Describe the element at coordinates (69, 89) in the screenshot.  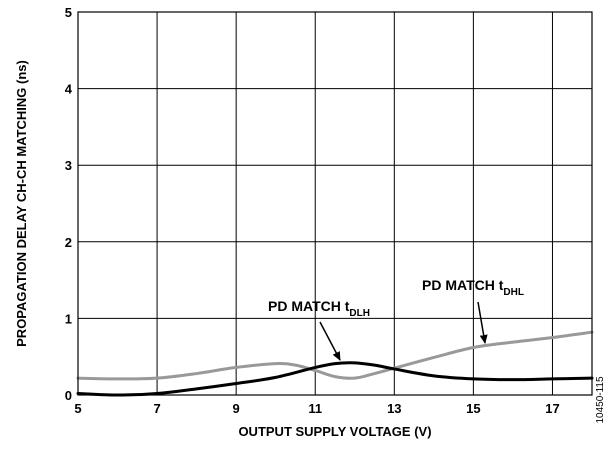
I see `y-tick-label: 4` at that location.